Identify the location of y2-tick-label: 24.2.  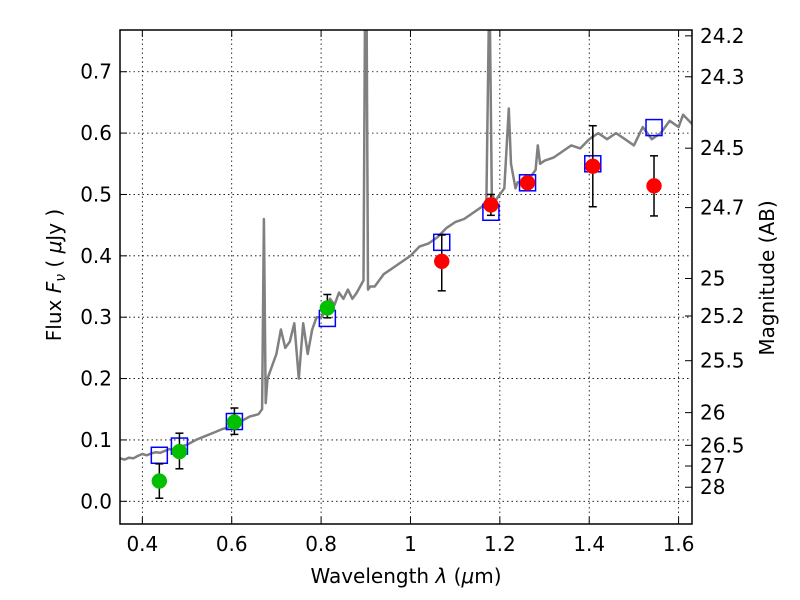
(722, 36).